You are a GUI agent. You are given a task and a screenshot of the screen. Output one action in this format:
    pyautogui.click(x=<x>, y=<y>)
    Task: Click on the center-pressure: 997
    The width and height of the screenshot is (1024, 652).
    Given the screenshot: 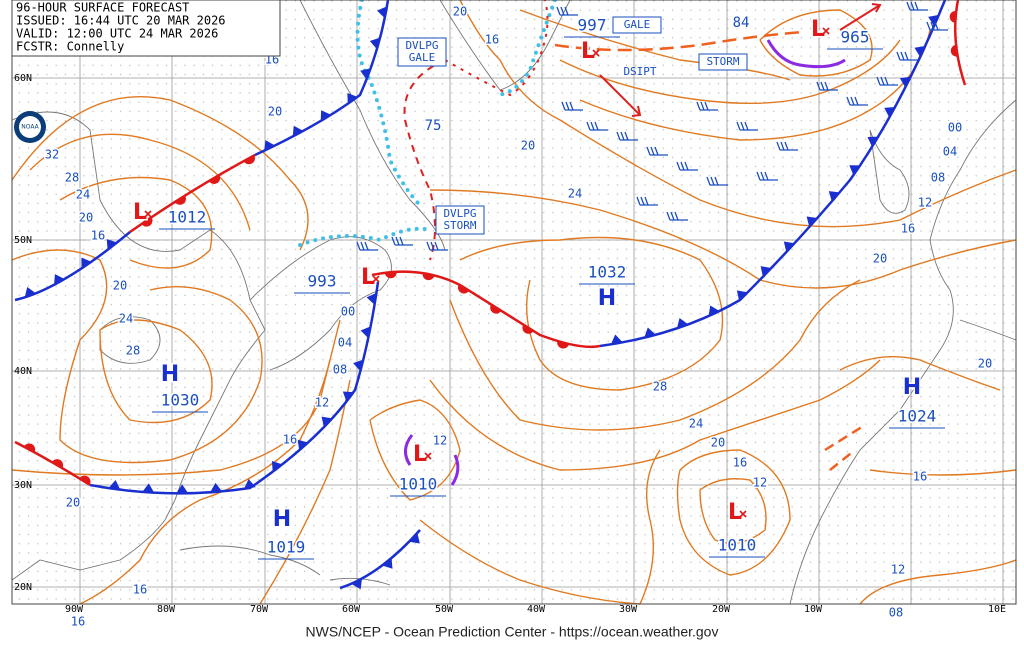 What is the action you would take?
    pyautogui.click(x=592, y=25)
    